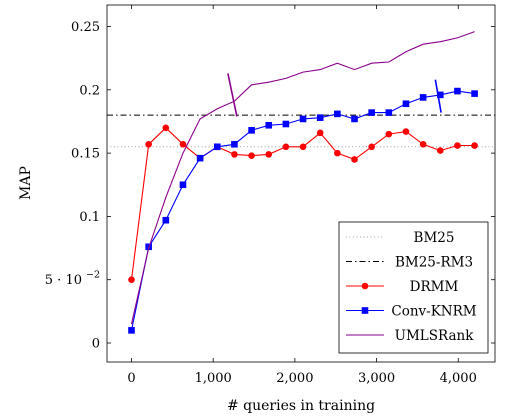 Image resolution: width=508 pixels, height=417 pixels. I want to click on legend-label-bm25: BM25, so click(434, 238).